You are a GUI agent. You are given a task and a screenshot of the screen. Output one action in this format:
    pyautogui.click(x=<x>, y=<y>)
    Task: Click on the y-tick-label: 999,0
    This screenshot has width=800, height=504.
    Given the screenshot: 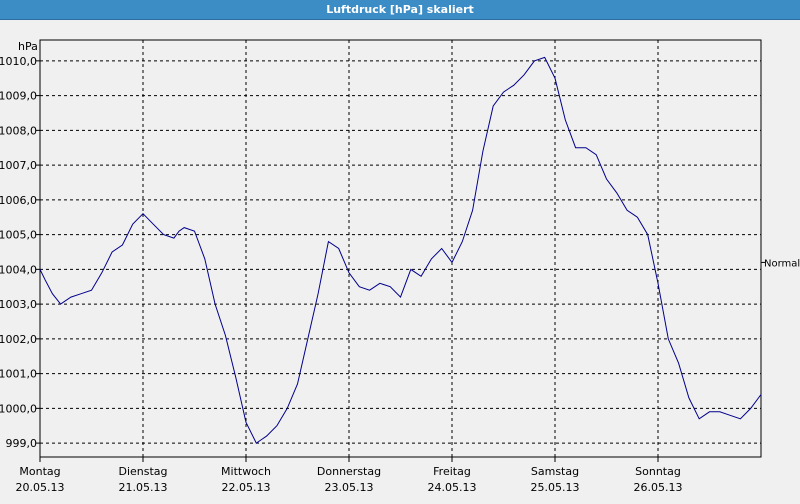 What is the action you would take?
    pyautogui.click(x=22, y=443)
    